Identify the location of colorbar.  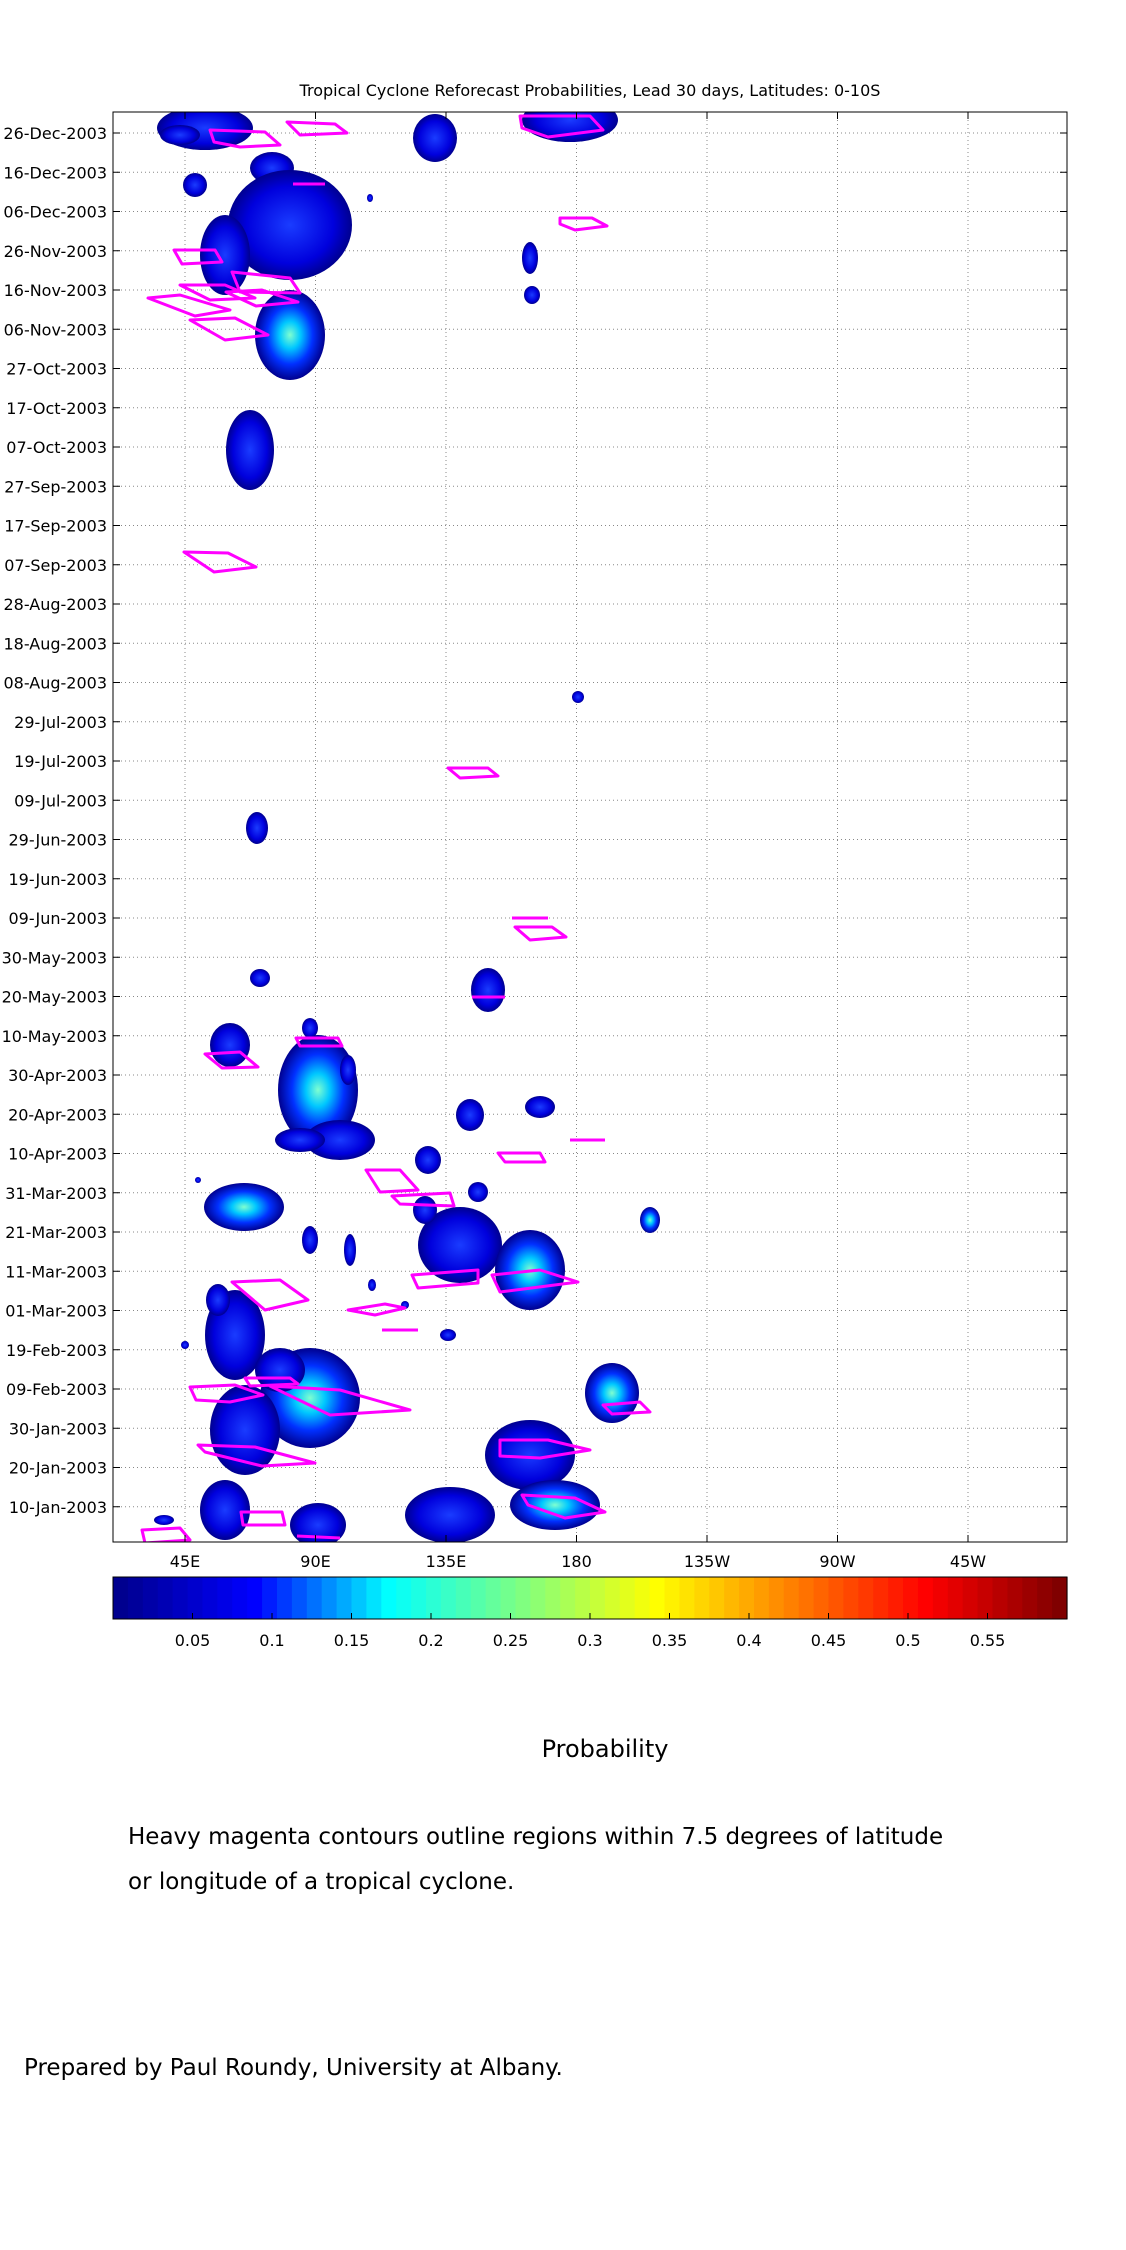
(590, 1598).